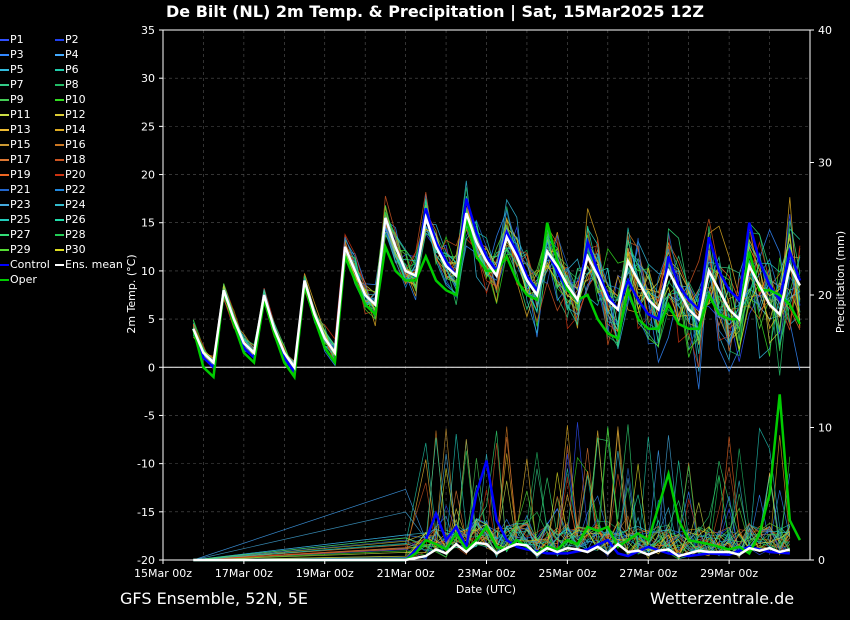 This screenshot has height=620, width=850. What do you see at coordinates (20, 114) in the screenshot?
I see `legend-label: P11` at bounding box center [20, 114].